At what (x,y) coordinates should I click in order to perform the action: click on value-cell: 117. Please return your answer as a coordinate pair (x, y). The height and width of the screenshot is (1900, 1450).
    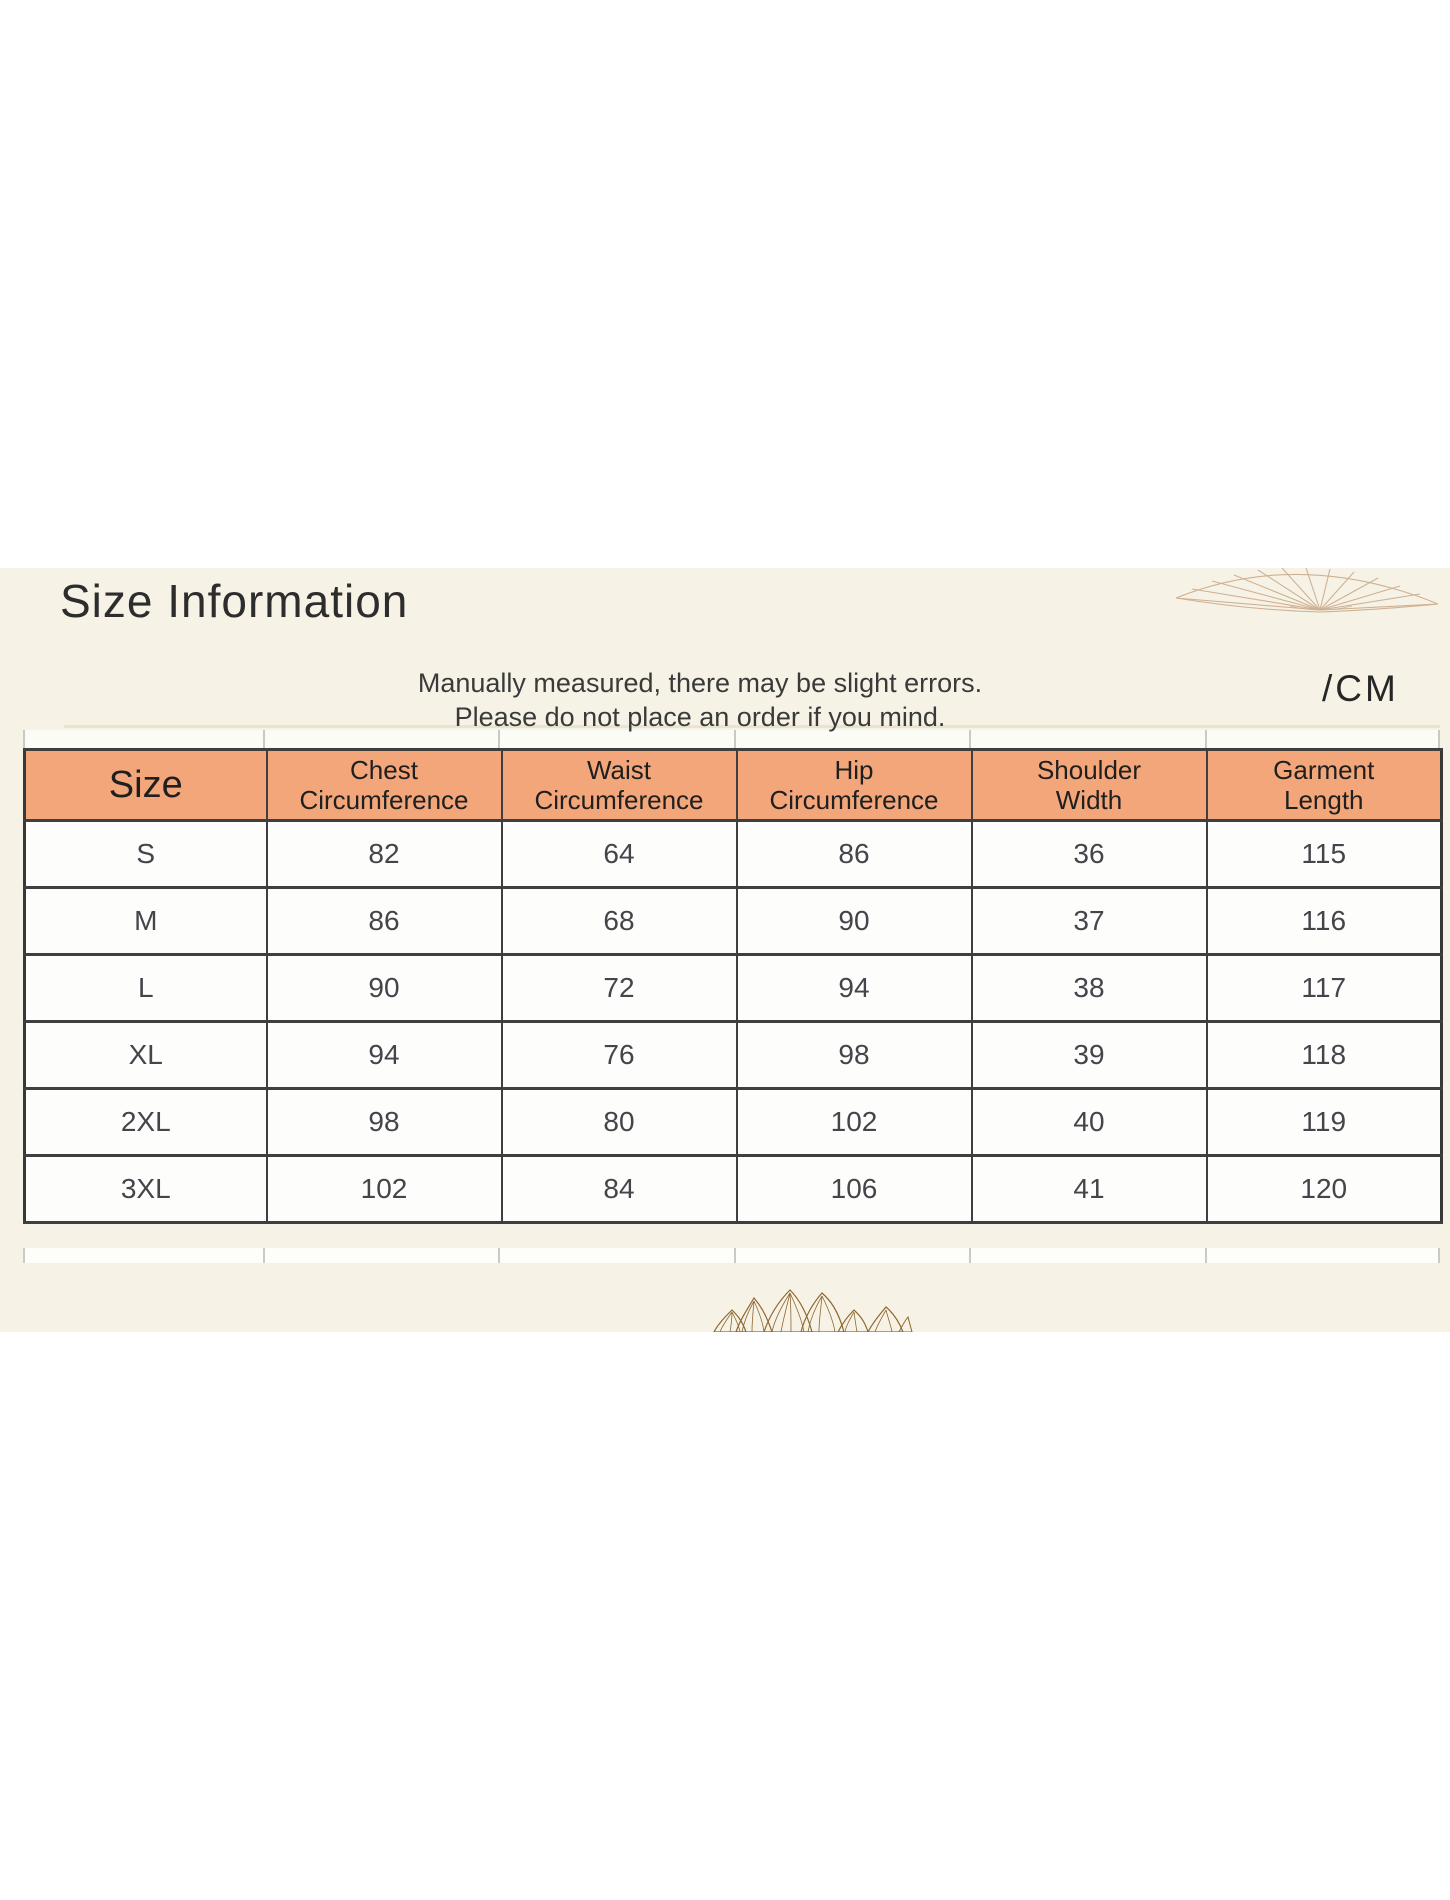
    Looking at the image, I should click on (1324, 988).